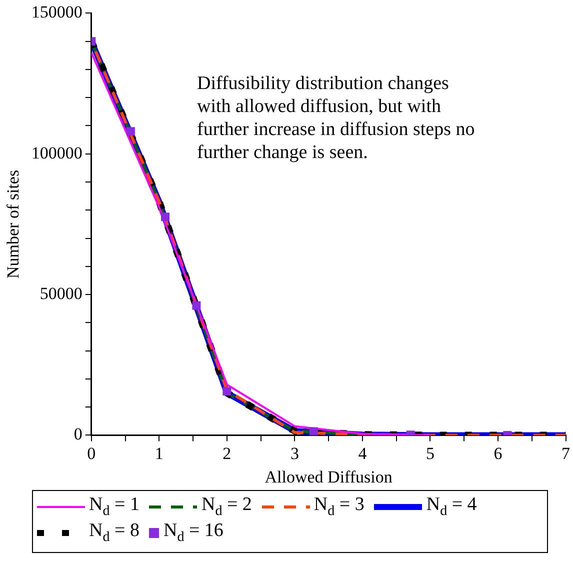  Describe the element at coordinates (566, 453) in the screenshot. I see `x-tick-label: 7` at that location.